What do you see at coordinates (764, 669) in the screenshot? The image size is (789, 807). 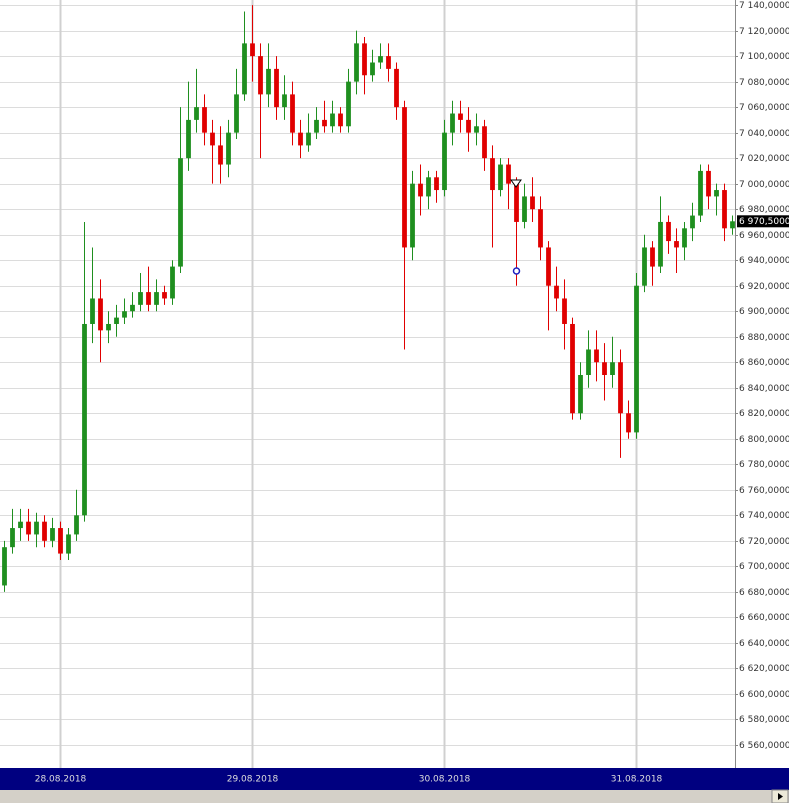 I see `y-tick-label: 6 620,0000` at bounding box center [764, 669].